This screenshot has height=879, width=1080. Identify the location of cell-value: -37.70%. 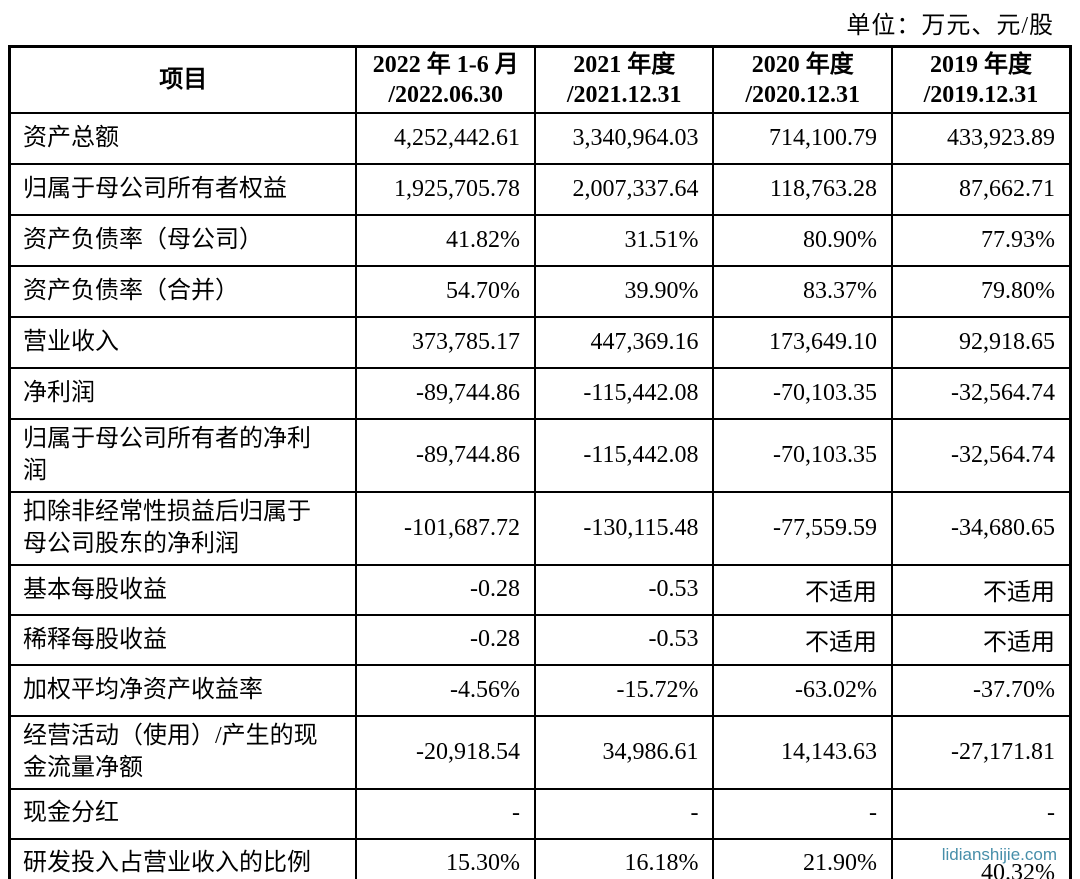
(981, 690).